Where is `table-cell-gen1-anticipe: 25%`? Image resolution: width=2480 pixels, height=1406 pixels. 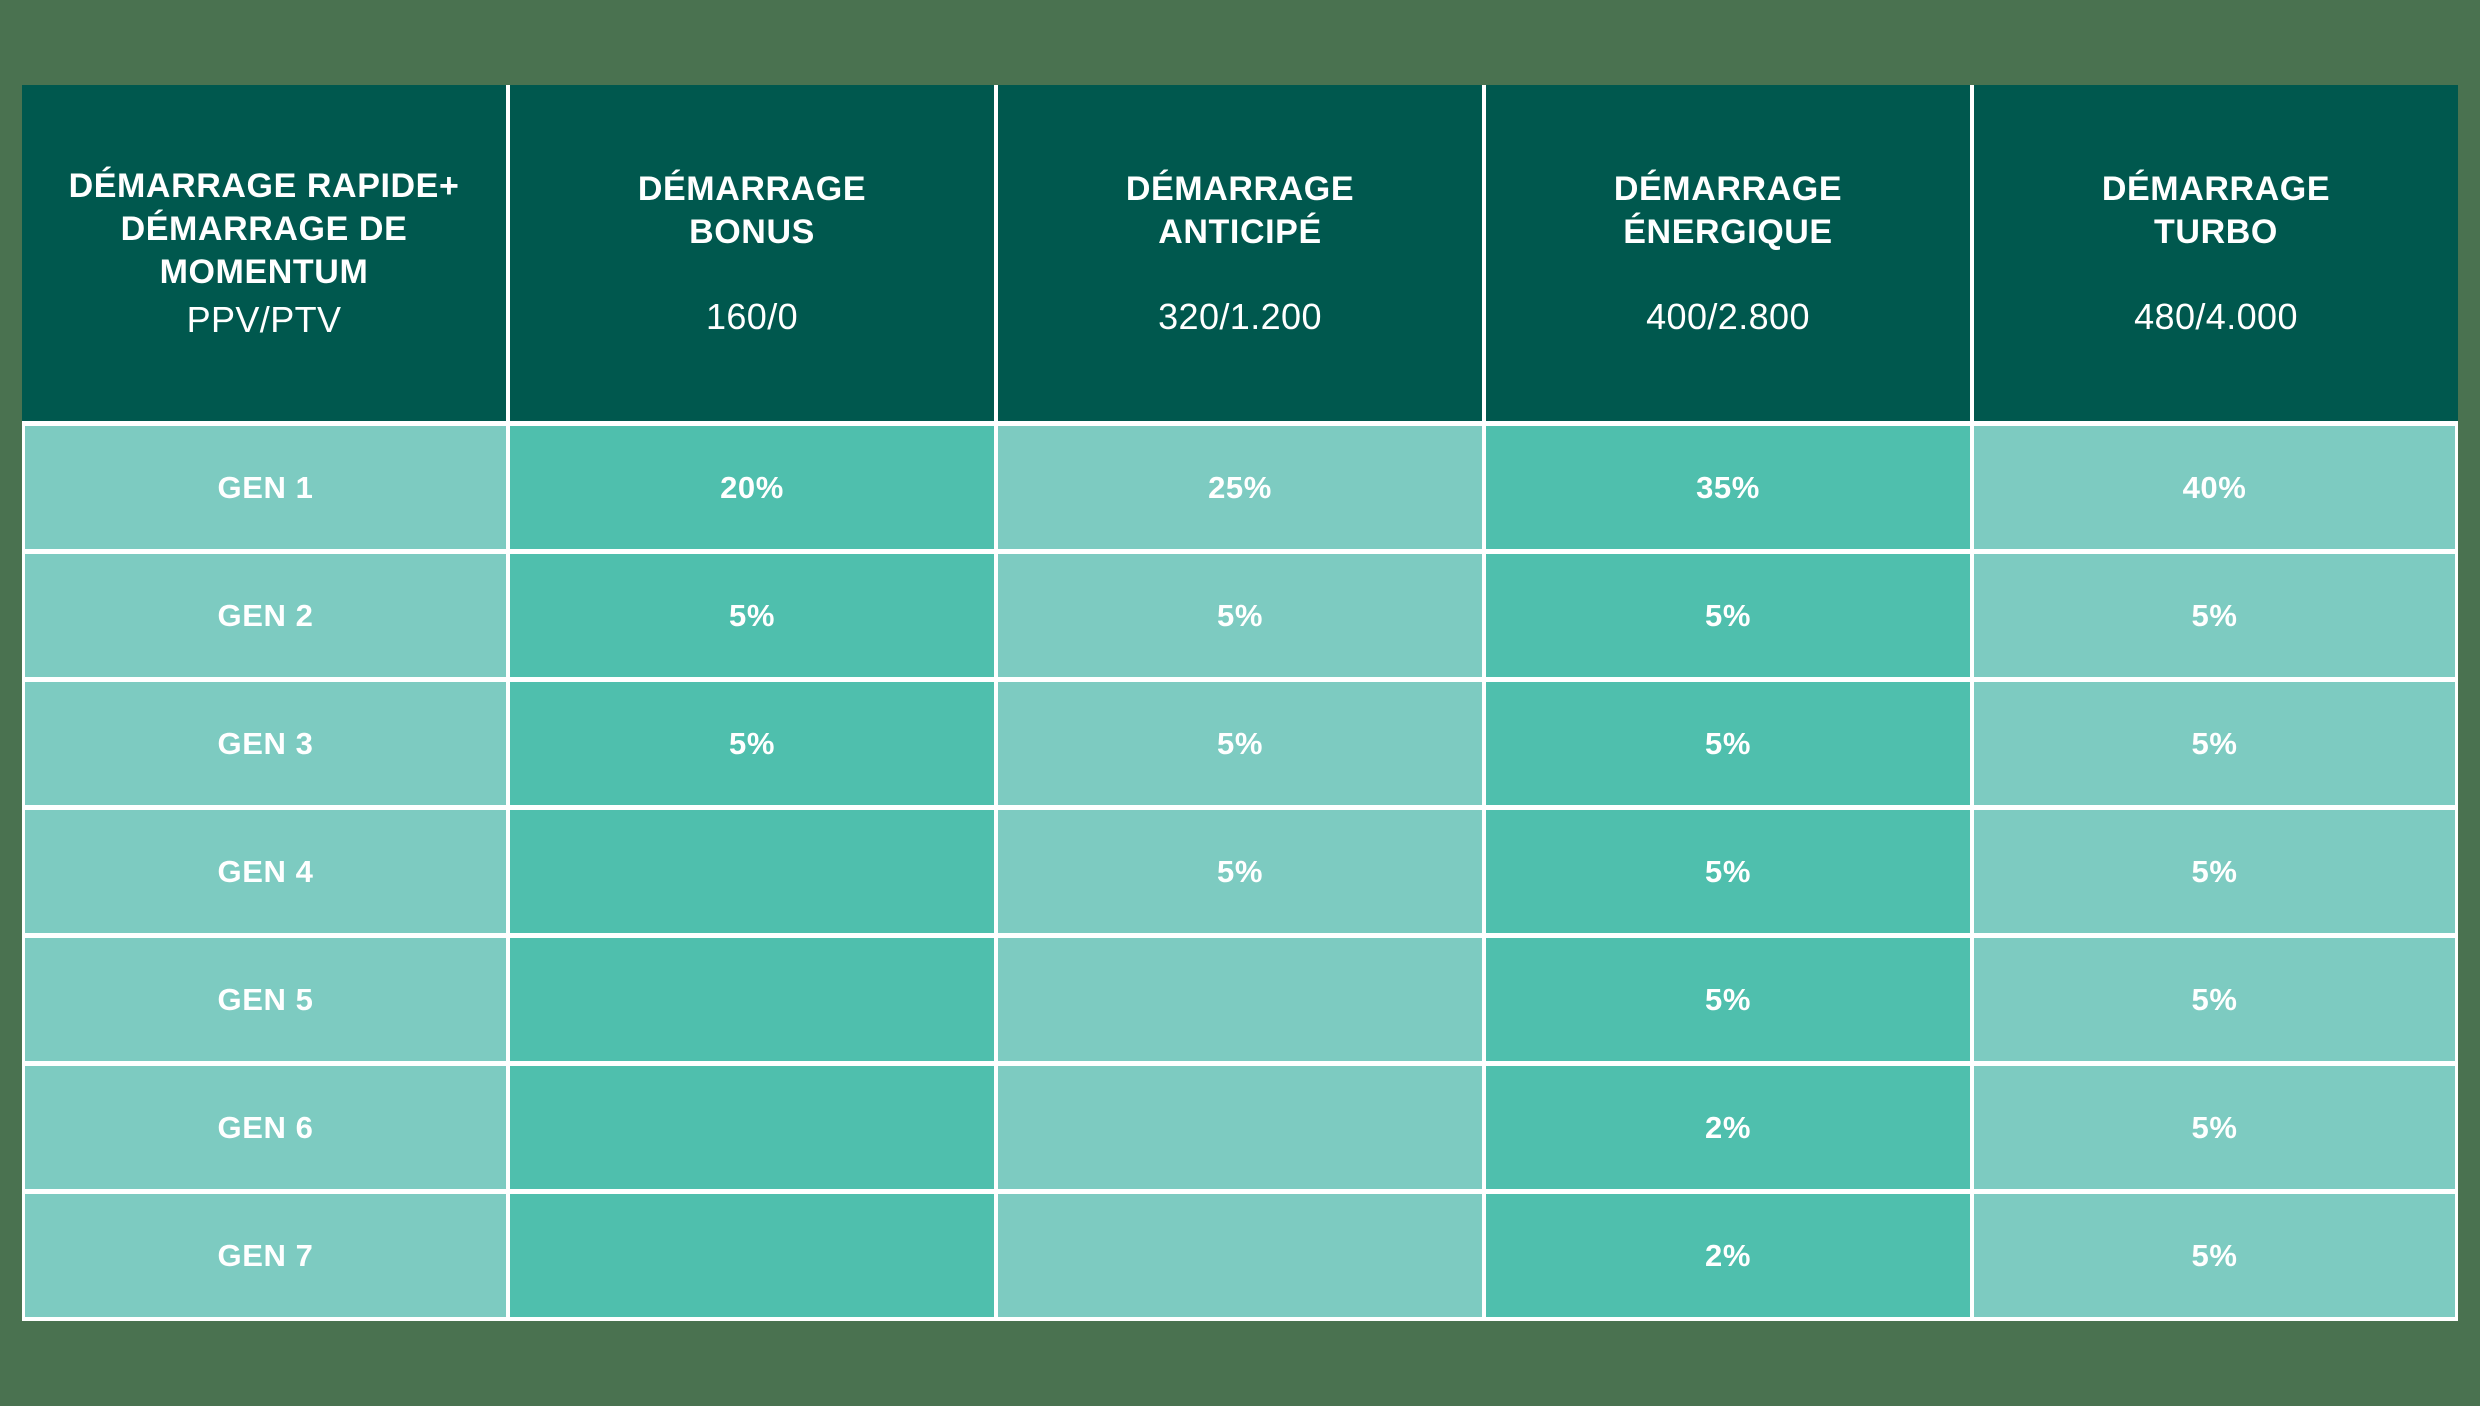
table-cell-gen1-anticipe: 25% is located at coordinates (1240, 487).